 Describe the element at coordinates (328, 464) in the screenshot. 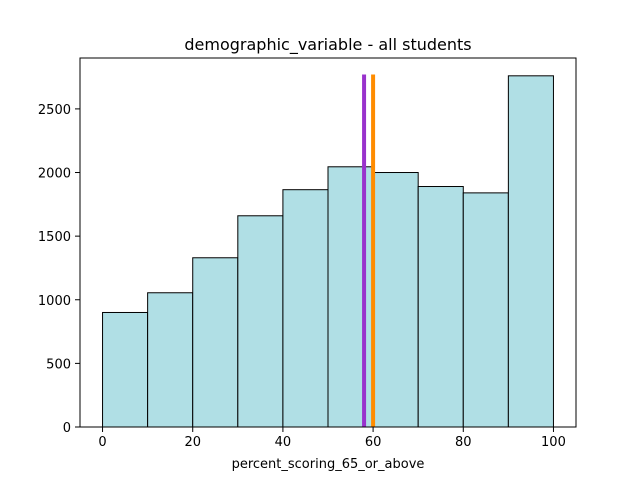

I see `x-axis-label: percent_scoring_65_or_above` at that location.